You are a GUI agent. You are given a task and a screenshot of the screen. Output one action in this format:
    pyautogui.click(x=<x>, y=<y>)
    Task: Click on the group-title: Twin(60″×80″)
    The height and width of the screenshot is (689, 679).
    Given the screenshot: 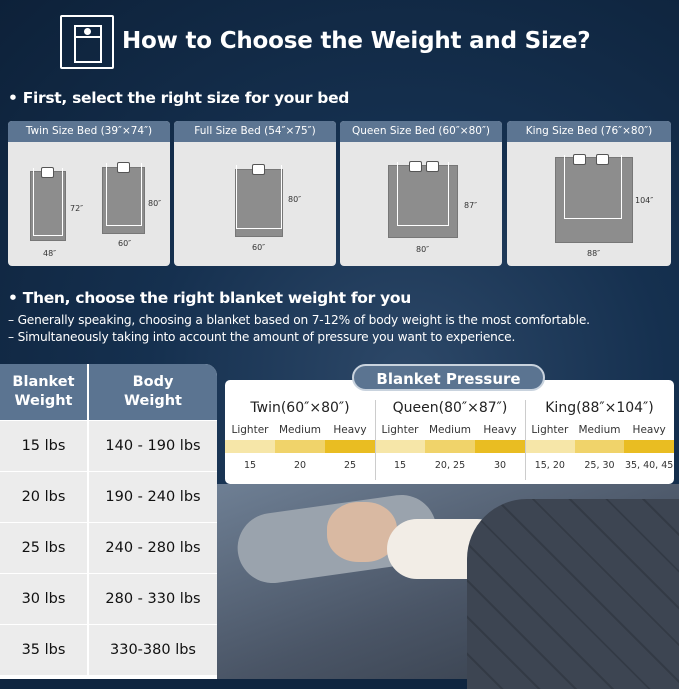 What is the action you would take?
    pyautogui.click(x=300, y=408)
    